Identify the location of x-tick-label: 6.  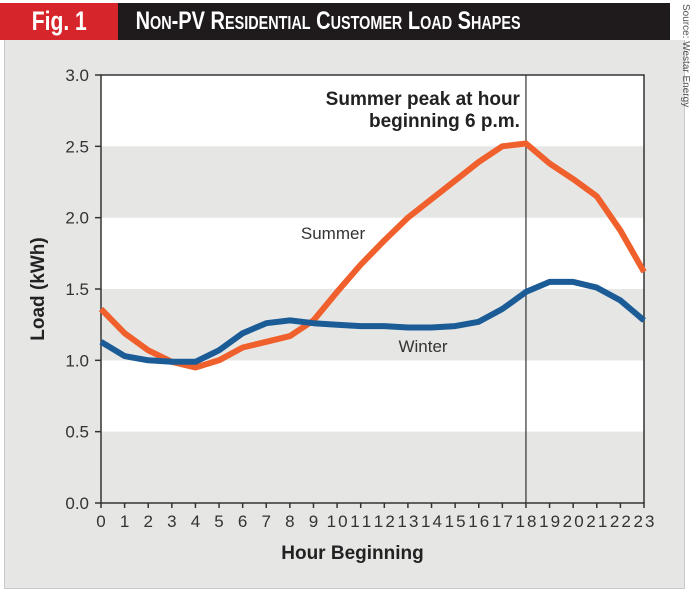
(242, 521).